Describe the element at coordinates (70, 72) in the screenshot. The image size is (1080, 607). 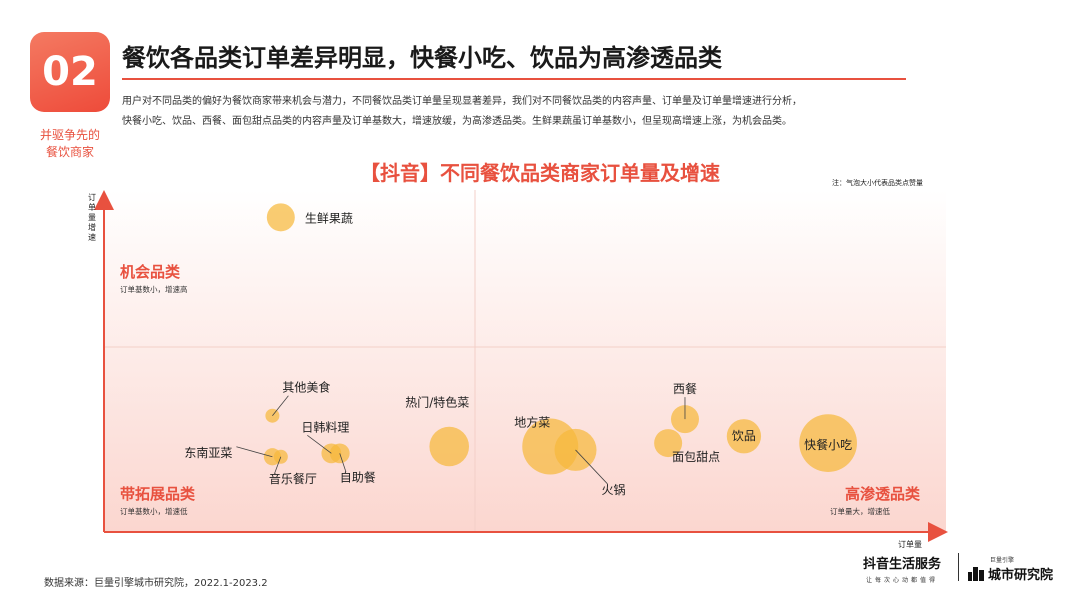
I see `section-number-badge: 02` at that location.